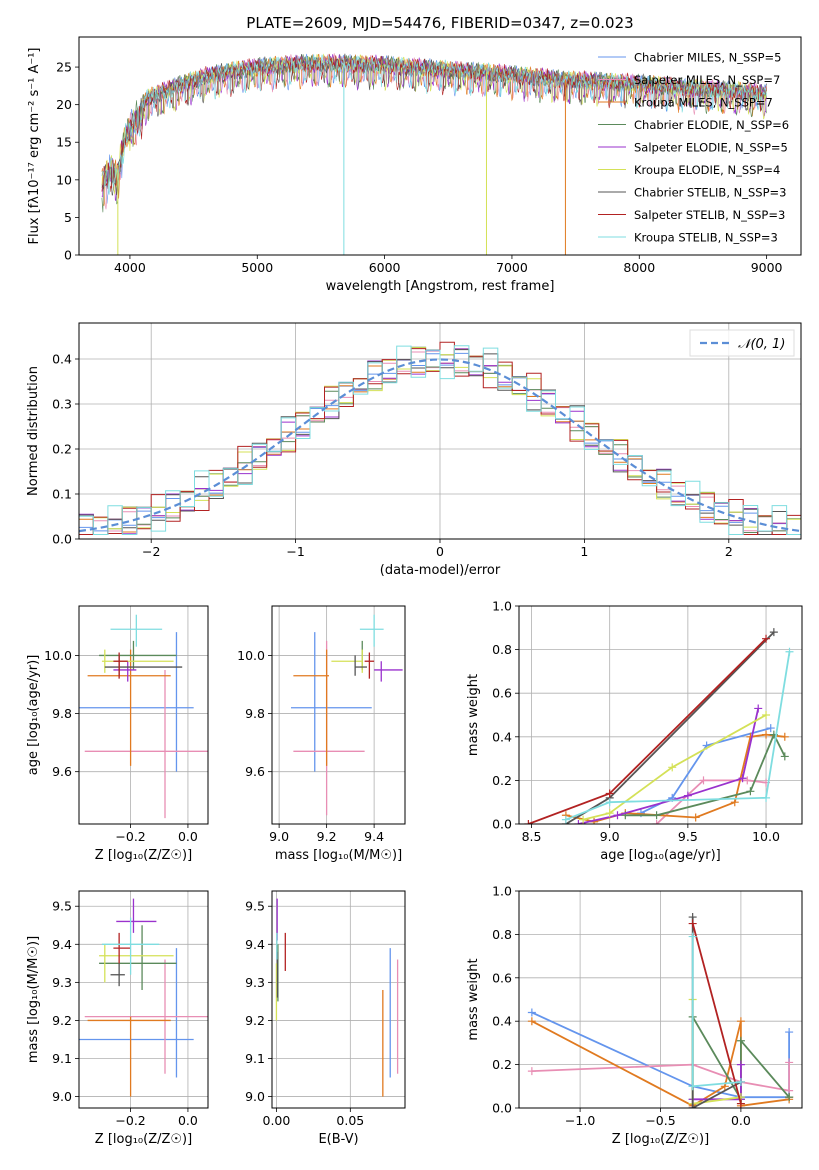  Describe the element at coordinates (62, 1058) in the screenshot. I see `y-tick-label: 9.1` at that location.